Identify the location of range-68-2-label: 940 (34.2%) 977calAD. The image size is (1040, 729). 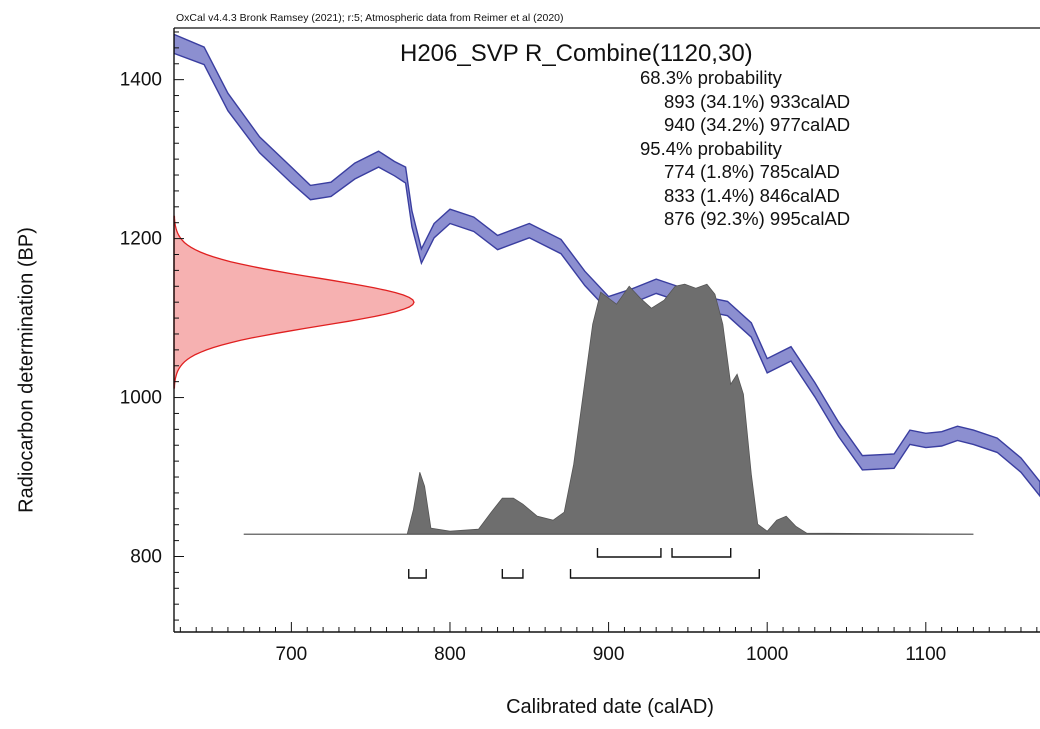
(757, 124).